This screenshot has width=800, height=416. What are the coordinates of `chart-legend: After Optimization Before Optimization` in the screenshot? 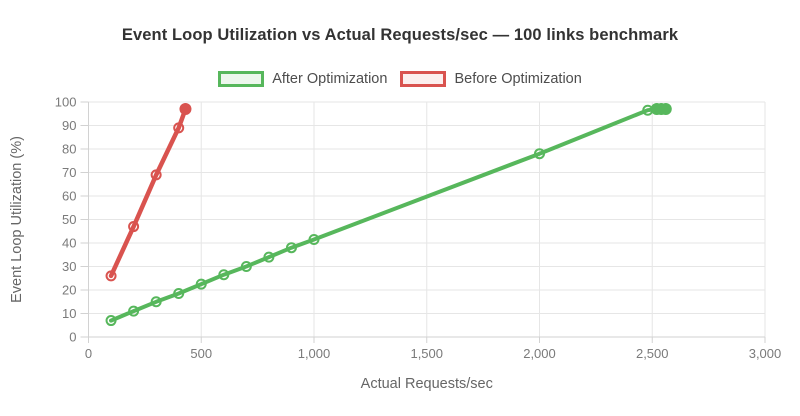 It's located at (400, 79).